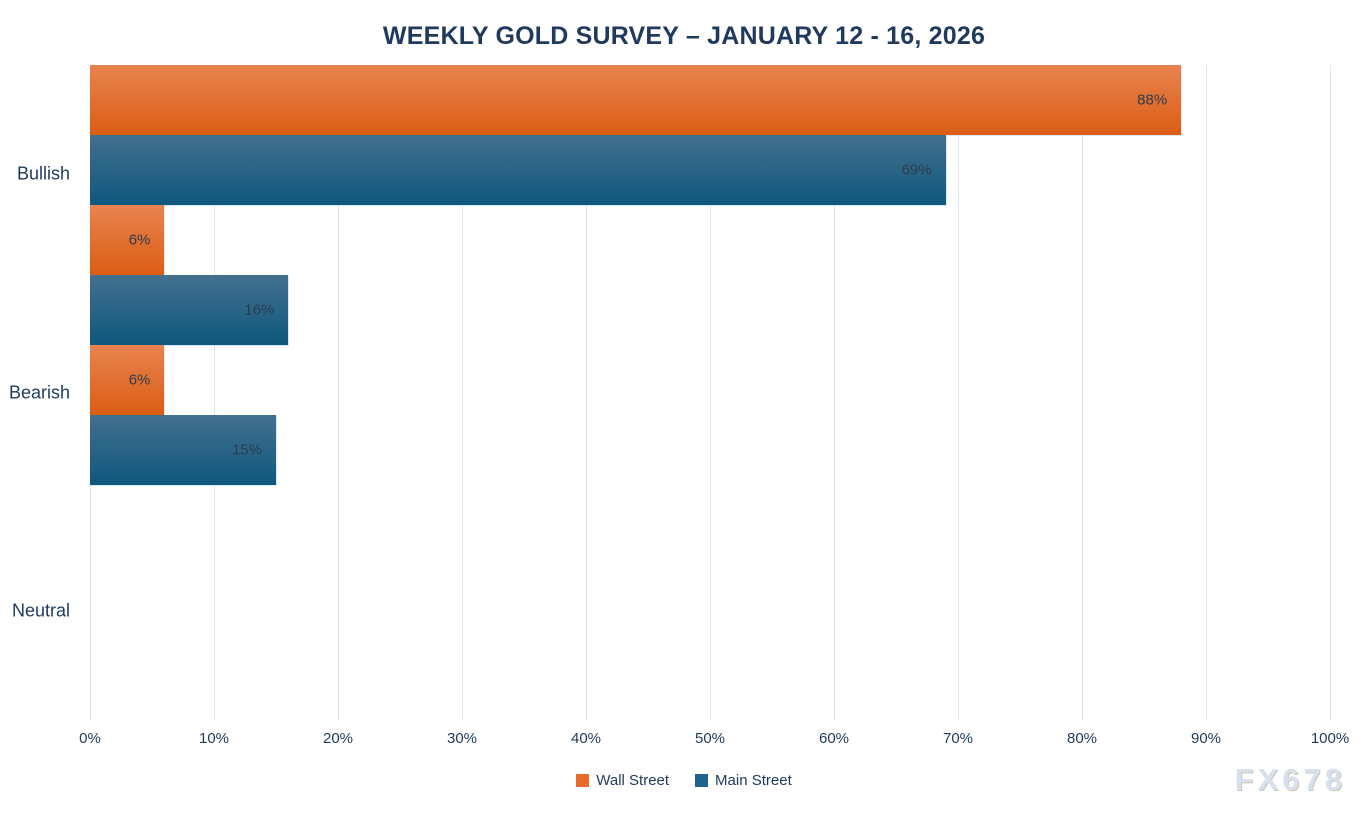  I want to click on legend-item-main-street: Main Street, so click(743, 780).